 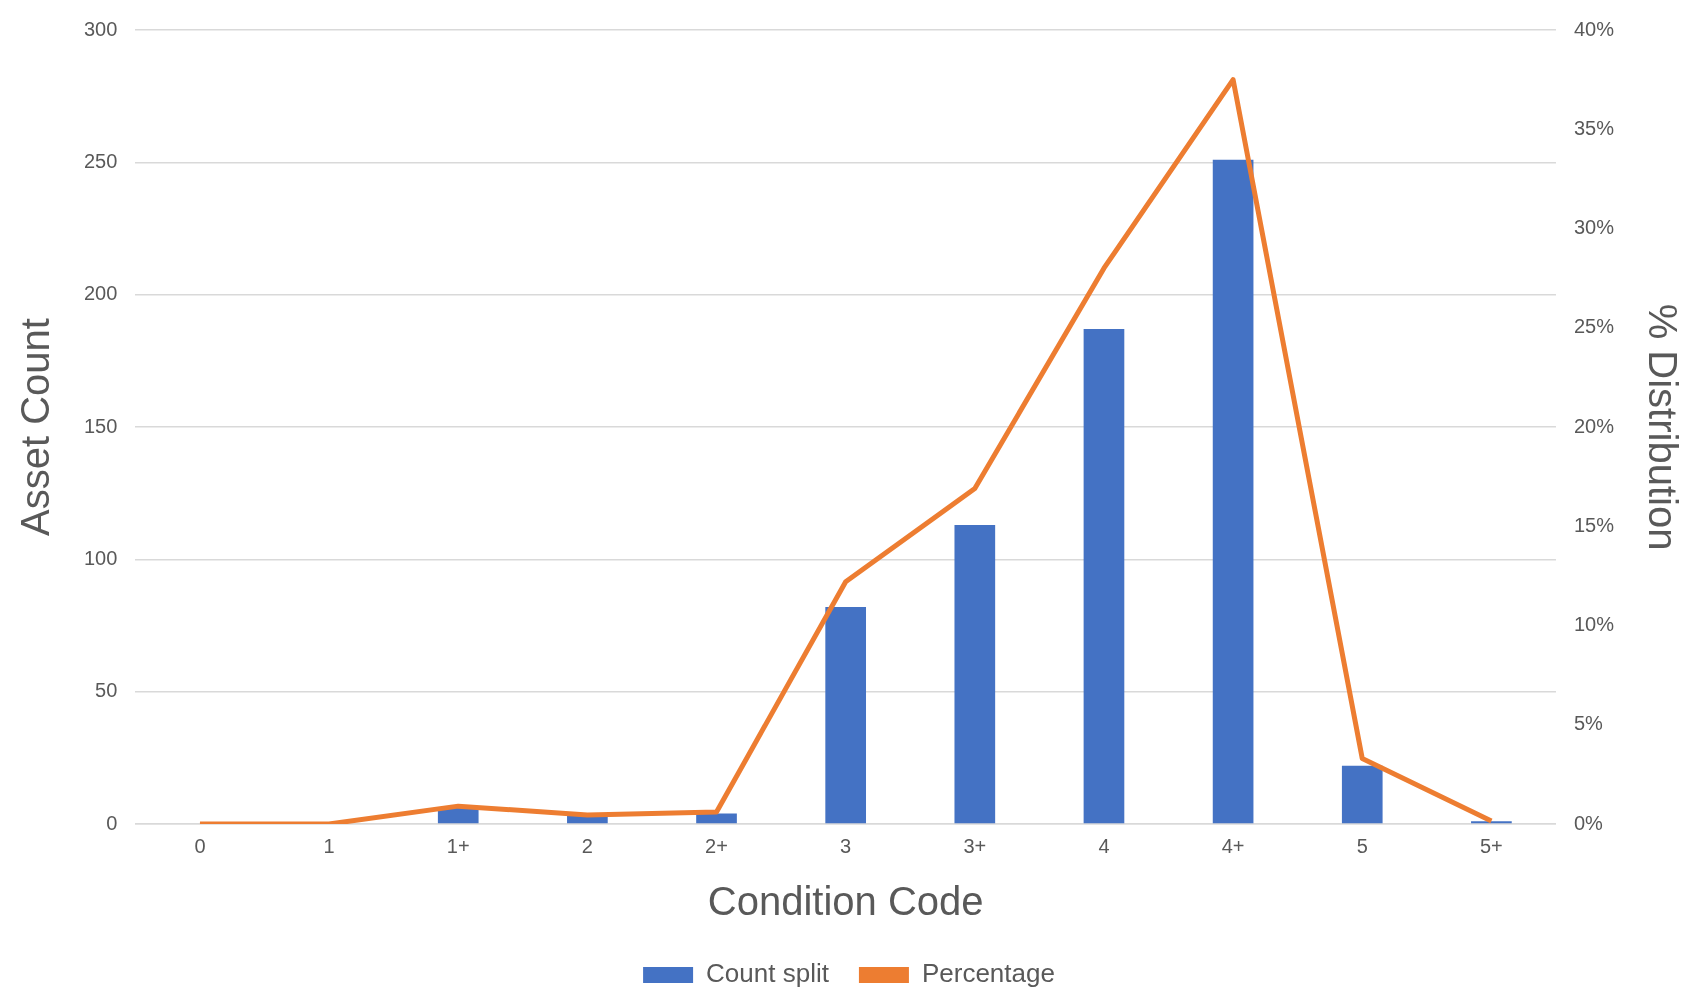 What do you see at coordinates (1594, 524) in the screenshot?
I see `y2-tick-label: 15%` at bounding box center [1594, 524].